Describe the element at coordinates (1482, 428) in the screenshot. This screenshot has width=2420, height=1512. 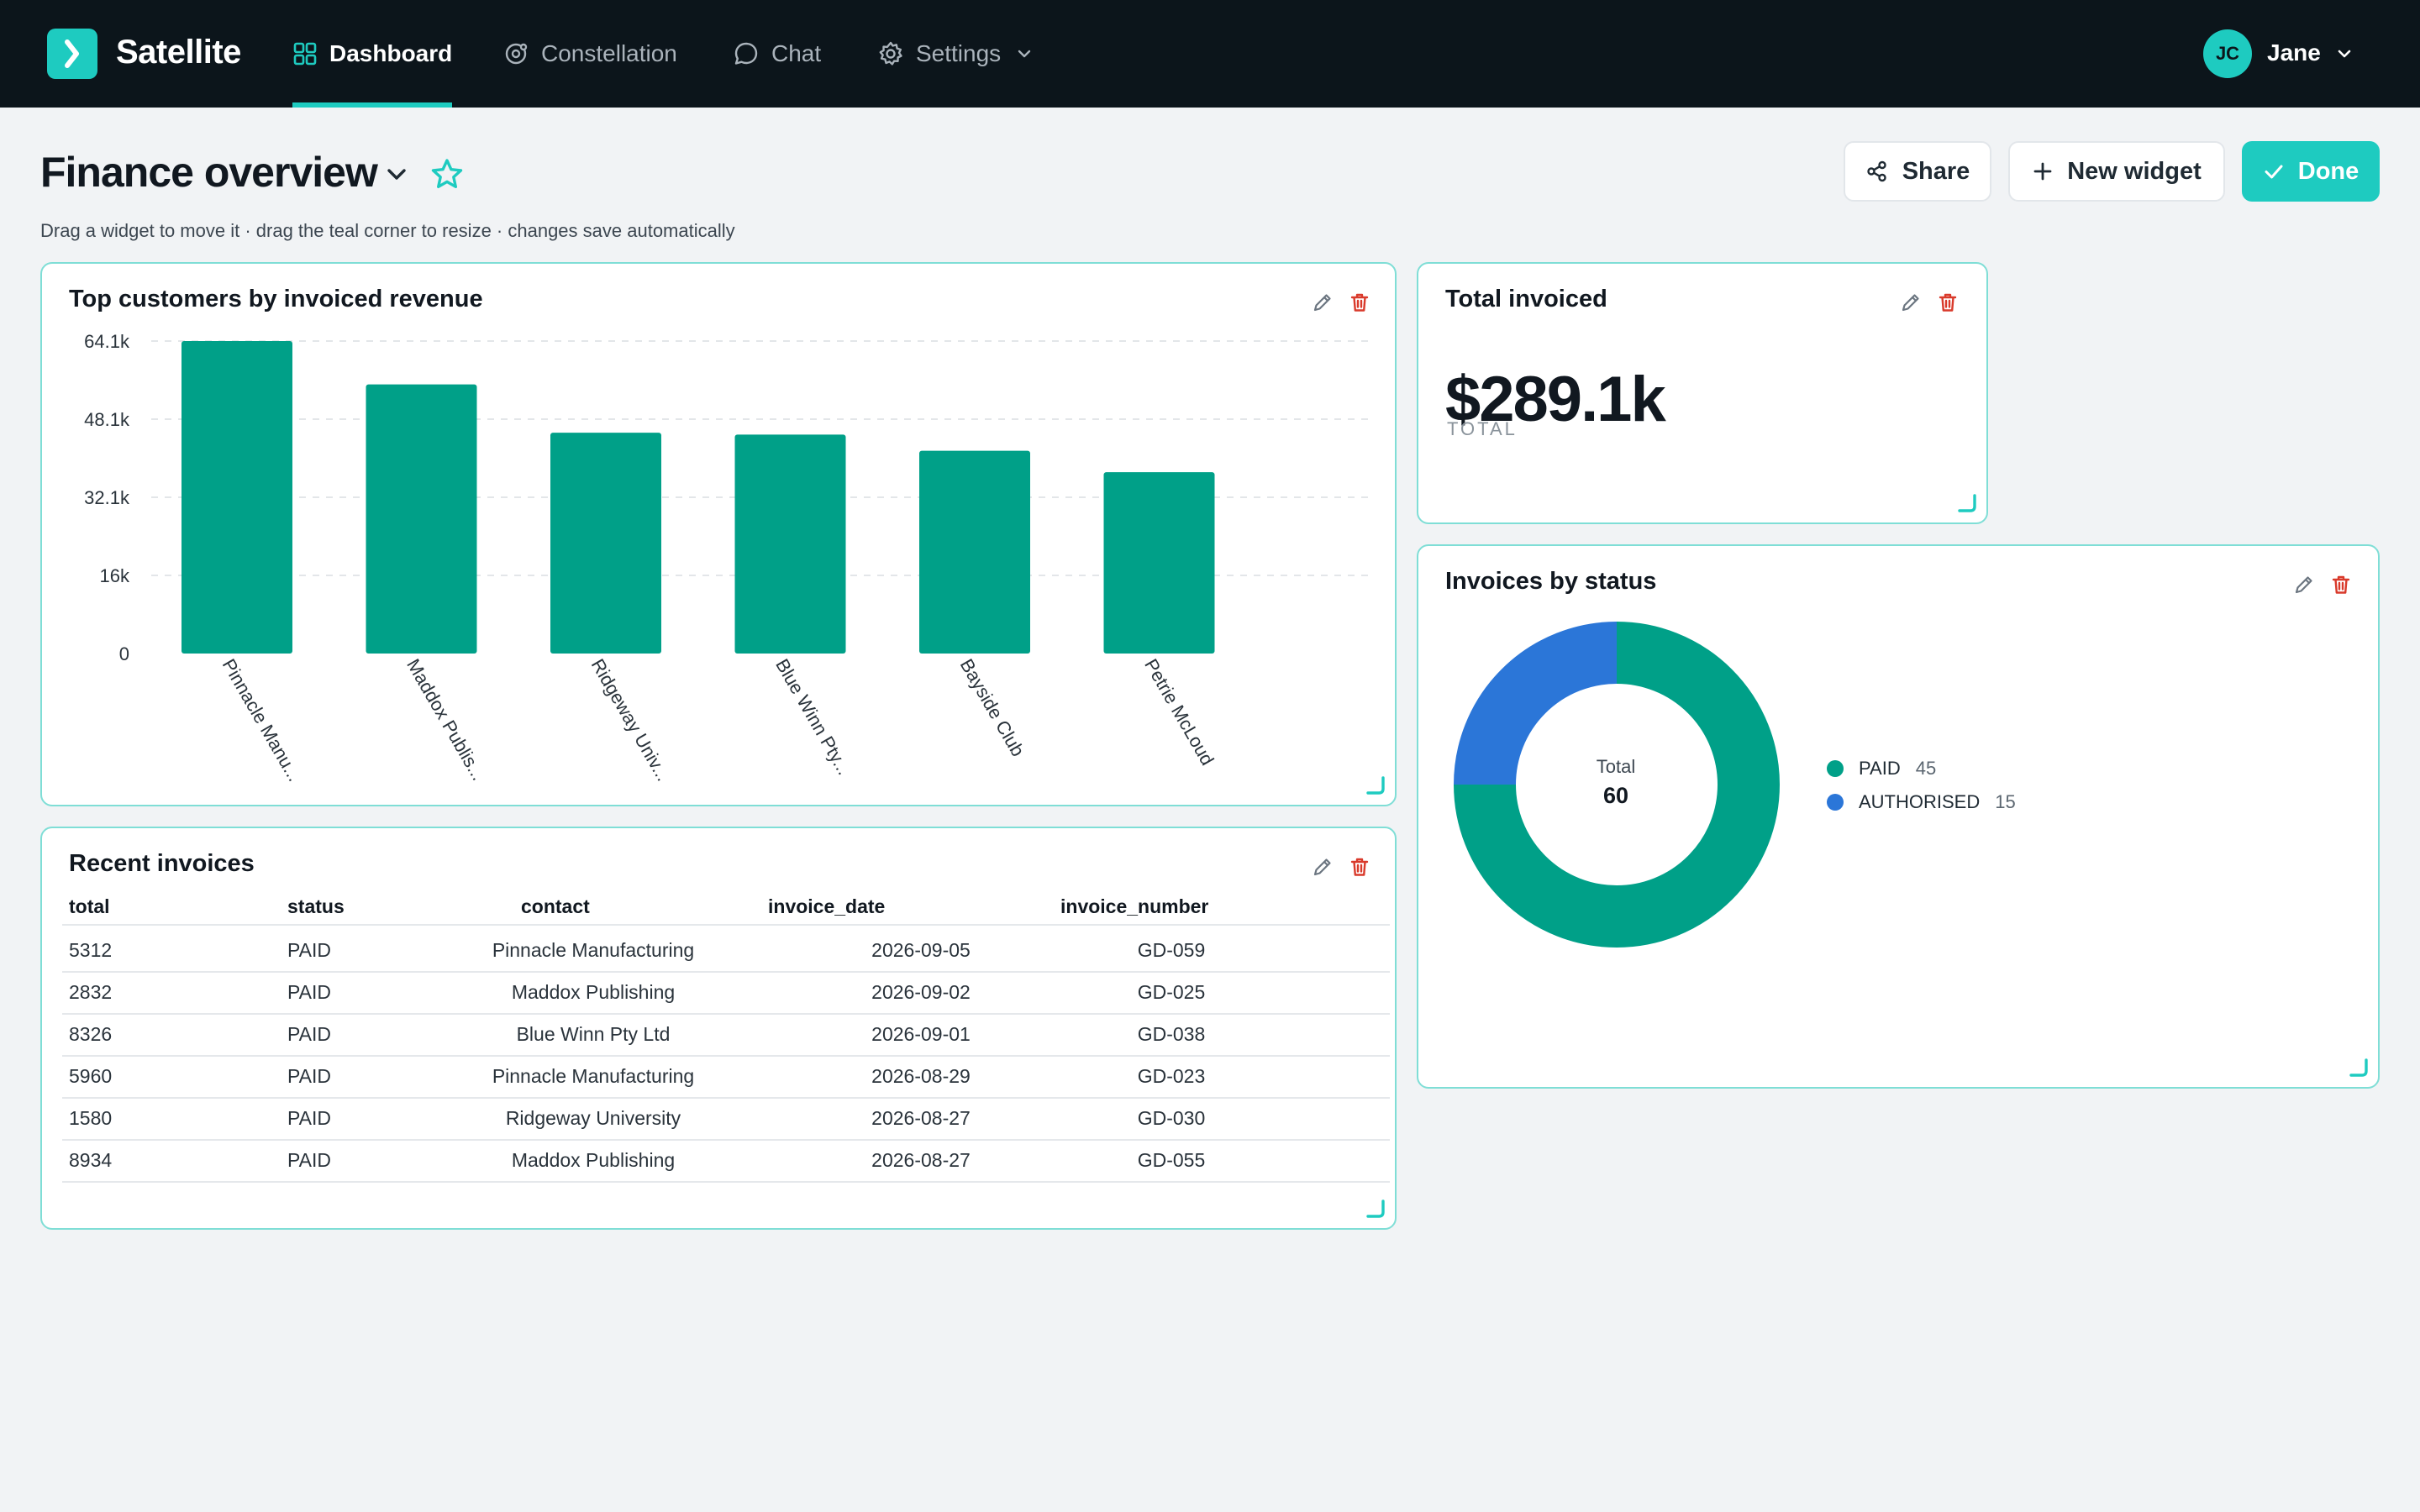
I see `total-invoiced-label: TOTAL` at that location.